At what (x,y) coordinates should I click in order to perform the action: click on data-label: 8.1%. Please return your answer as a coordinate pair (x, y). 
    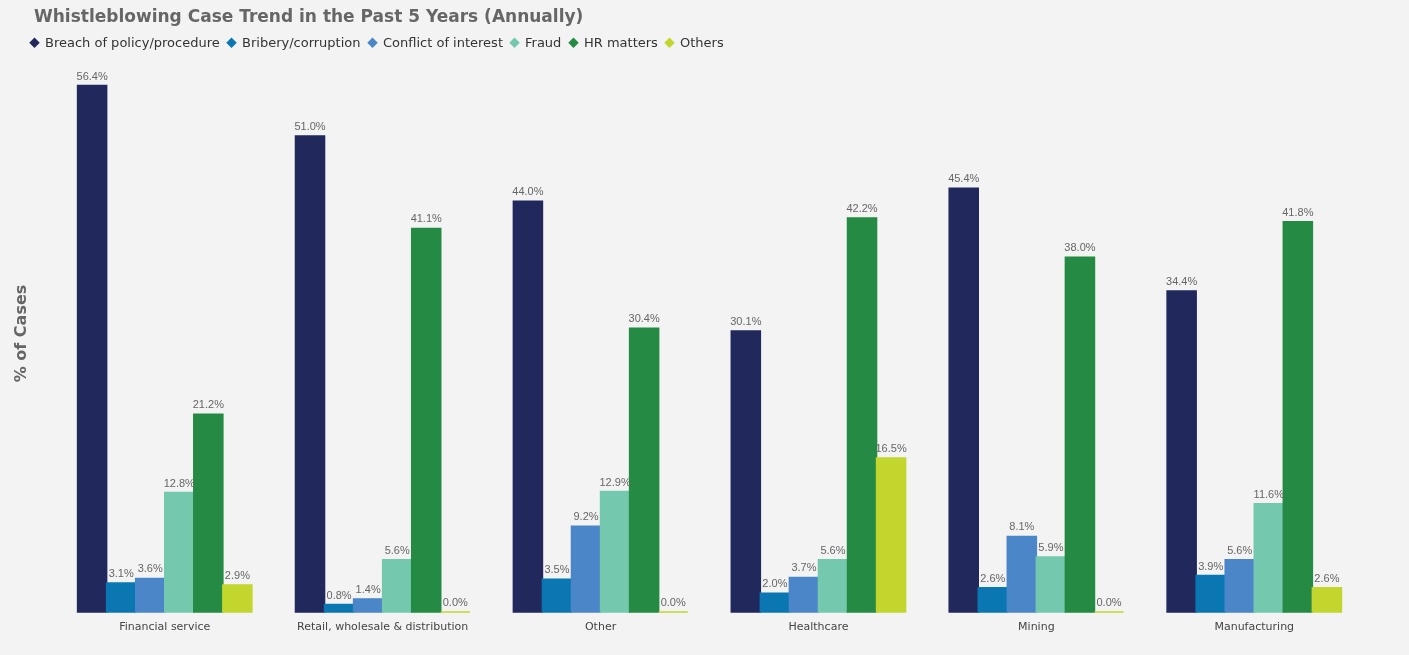
    Looking at the image, I should click on (1022, 526).